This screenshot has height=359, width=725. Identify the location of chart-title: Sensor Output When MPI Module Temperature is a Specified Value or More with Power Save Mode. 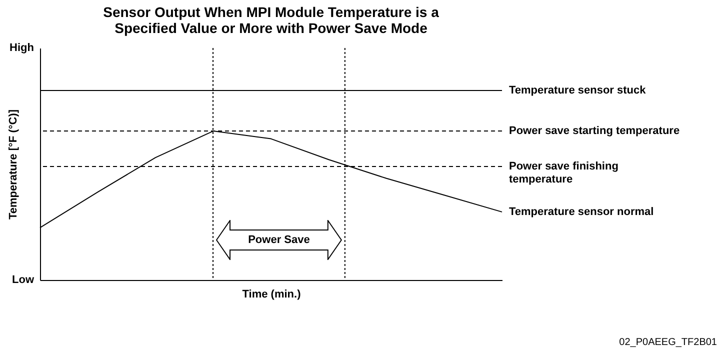
(271, 20).